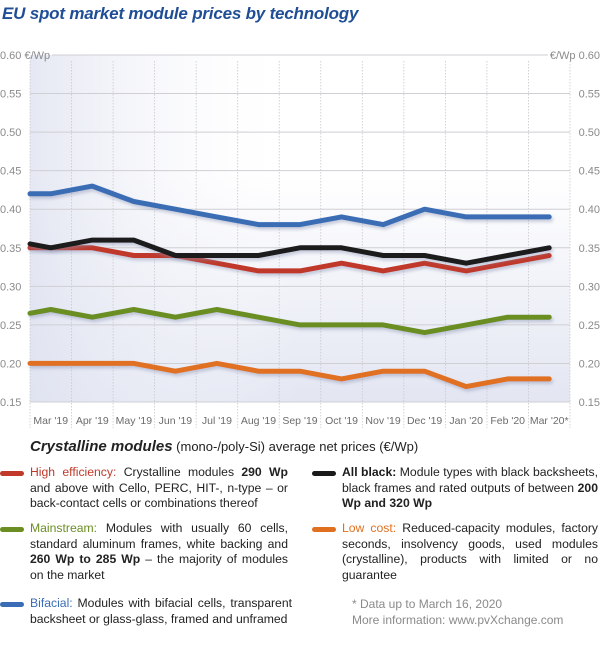 Image resolution: width=600 pixels, height=650 pixels. I want to click on y-tick-label-left: 0.55, so click(10, 95).